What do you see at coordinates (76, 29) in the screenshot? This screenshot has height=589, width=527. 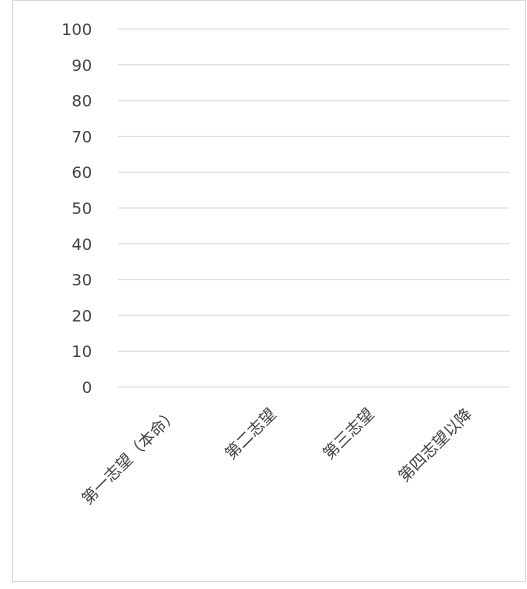 I see `y-tick-label: 100` at bounding box center [76, 29].